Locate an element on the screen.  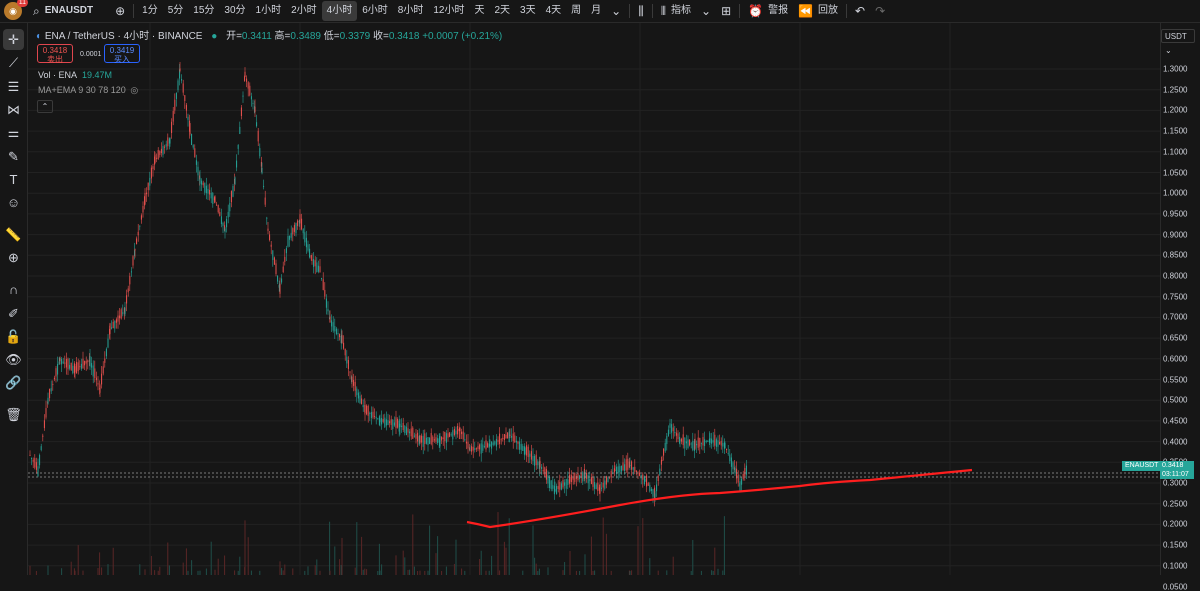
collapse-icon: ⌃ is located at coordinates (45, 106).